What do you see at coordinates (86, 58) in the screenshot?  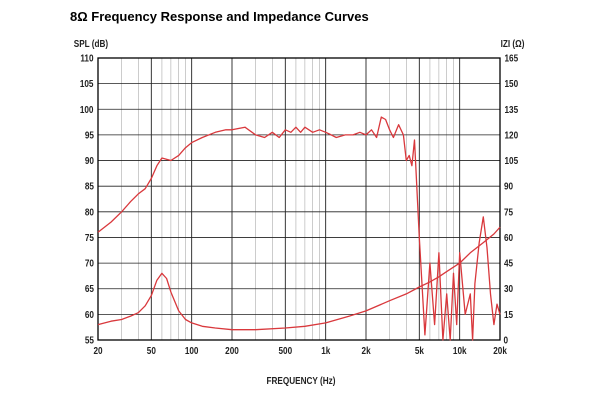 I see `y-tick-label: 110` at bounding box center [86, 58].